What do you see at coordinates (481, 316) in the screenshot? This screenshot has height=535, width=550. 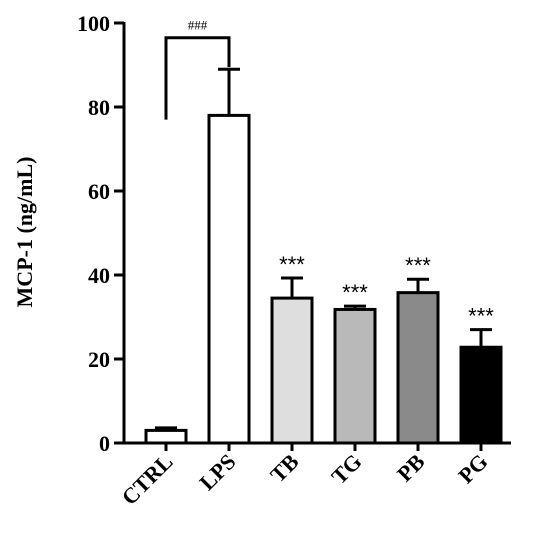 I see `significance-pg: ***` at bounding box center [481, 316].